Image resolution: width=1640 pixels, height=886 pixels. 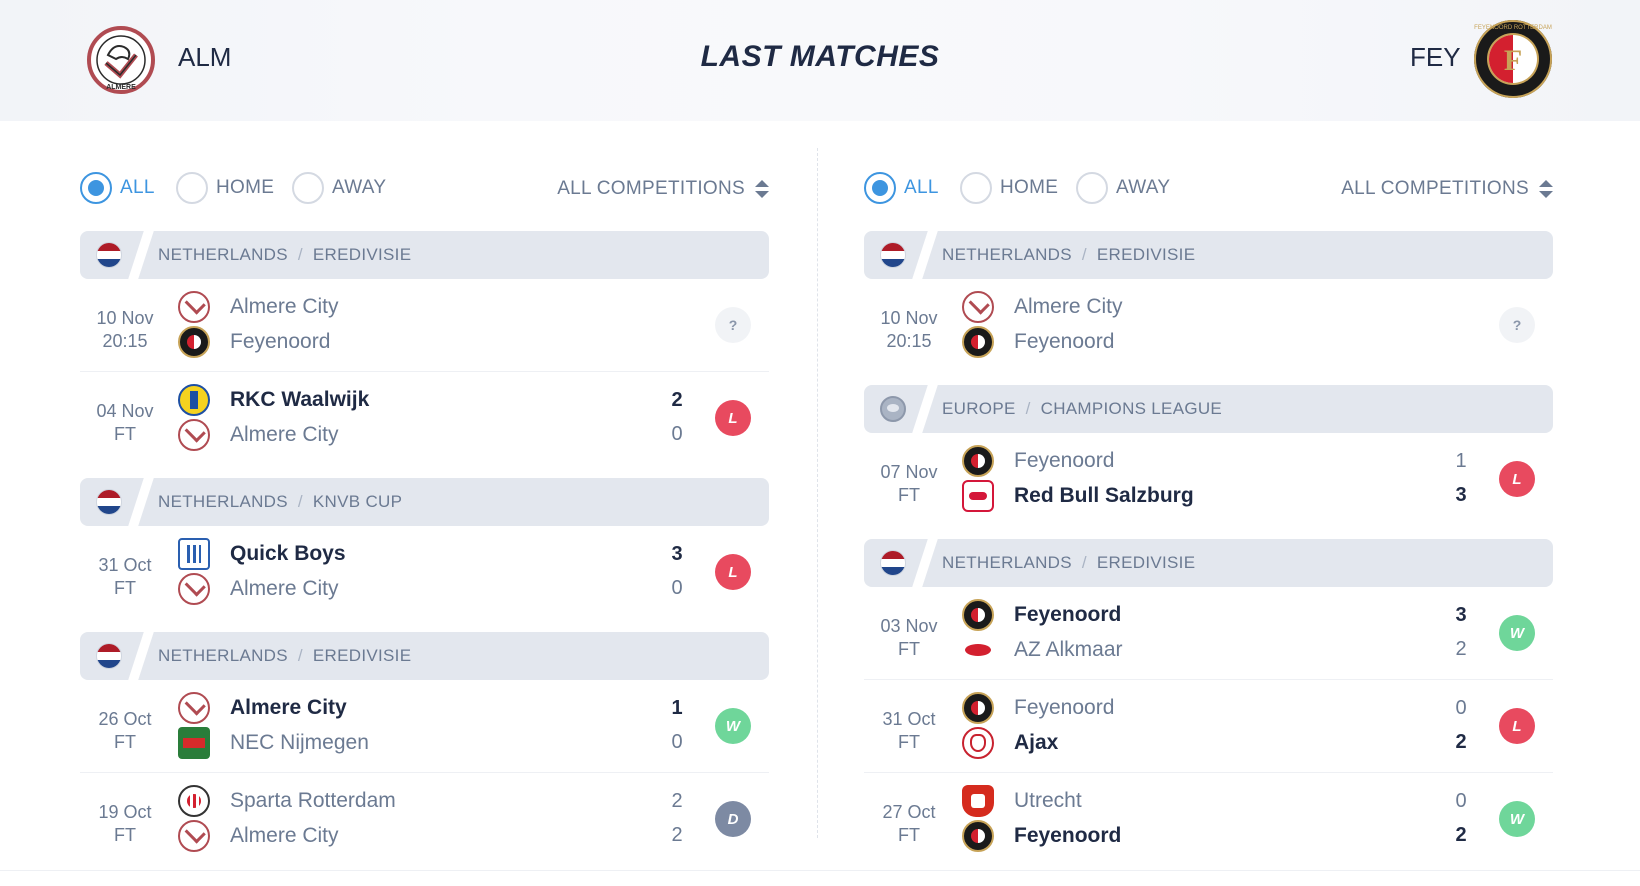 I want to click on ajx-crest-icon, so click(x=978, y=743).